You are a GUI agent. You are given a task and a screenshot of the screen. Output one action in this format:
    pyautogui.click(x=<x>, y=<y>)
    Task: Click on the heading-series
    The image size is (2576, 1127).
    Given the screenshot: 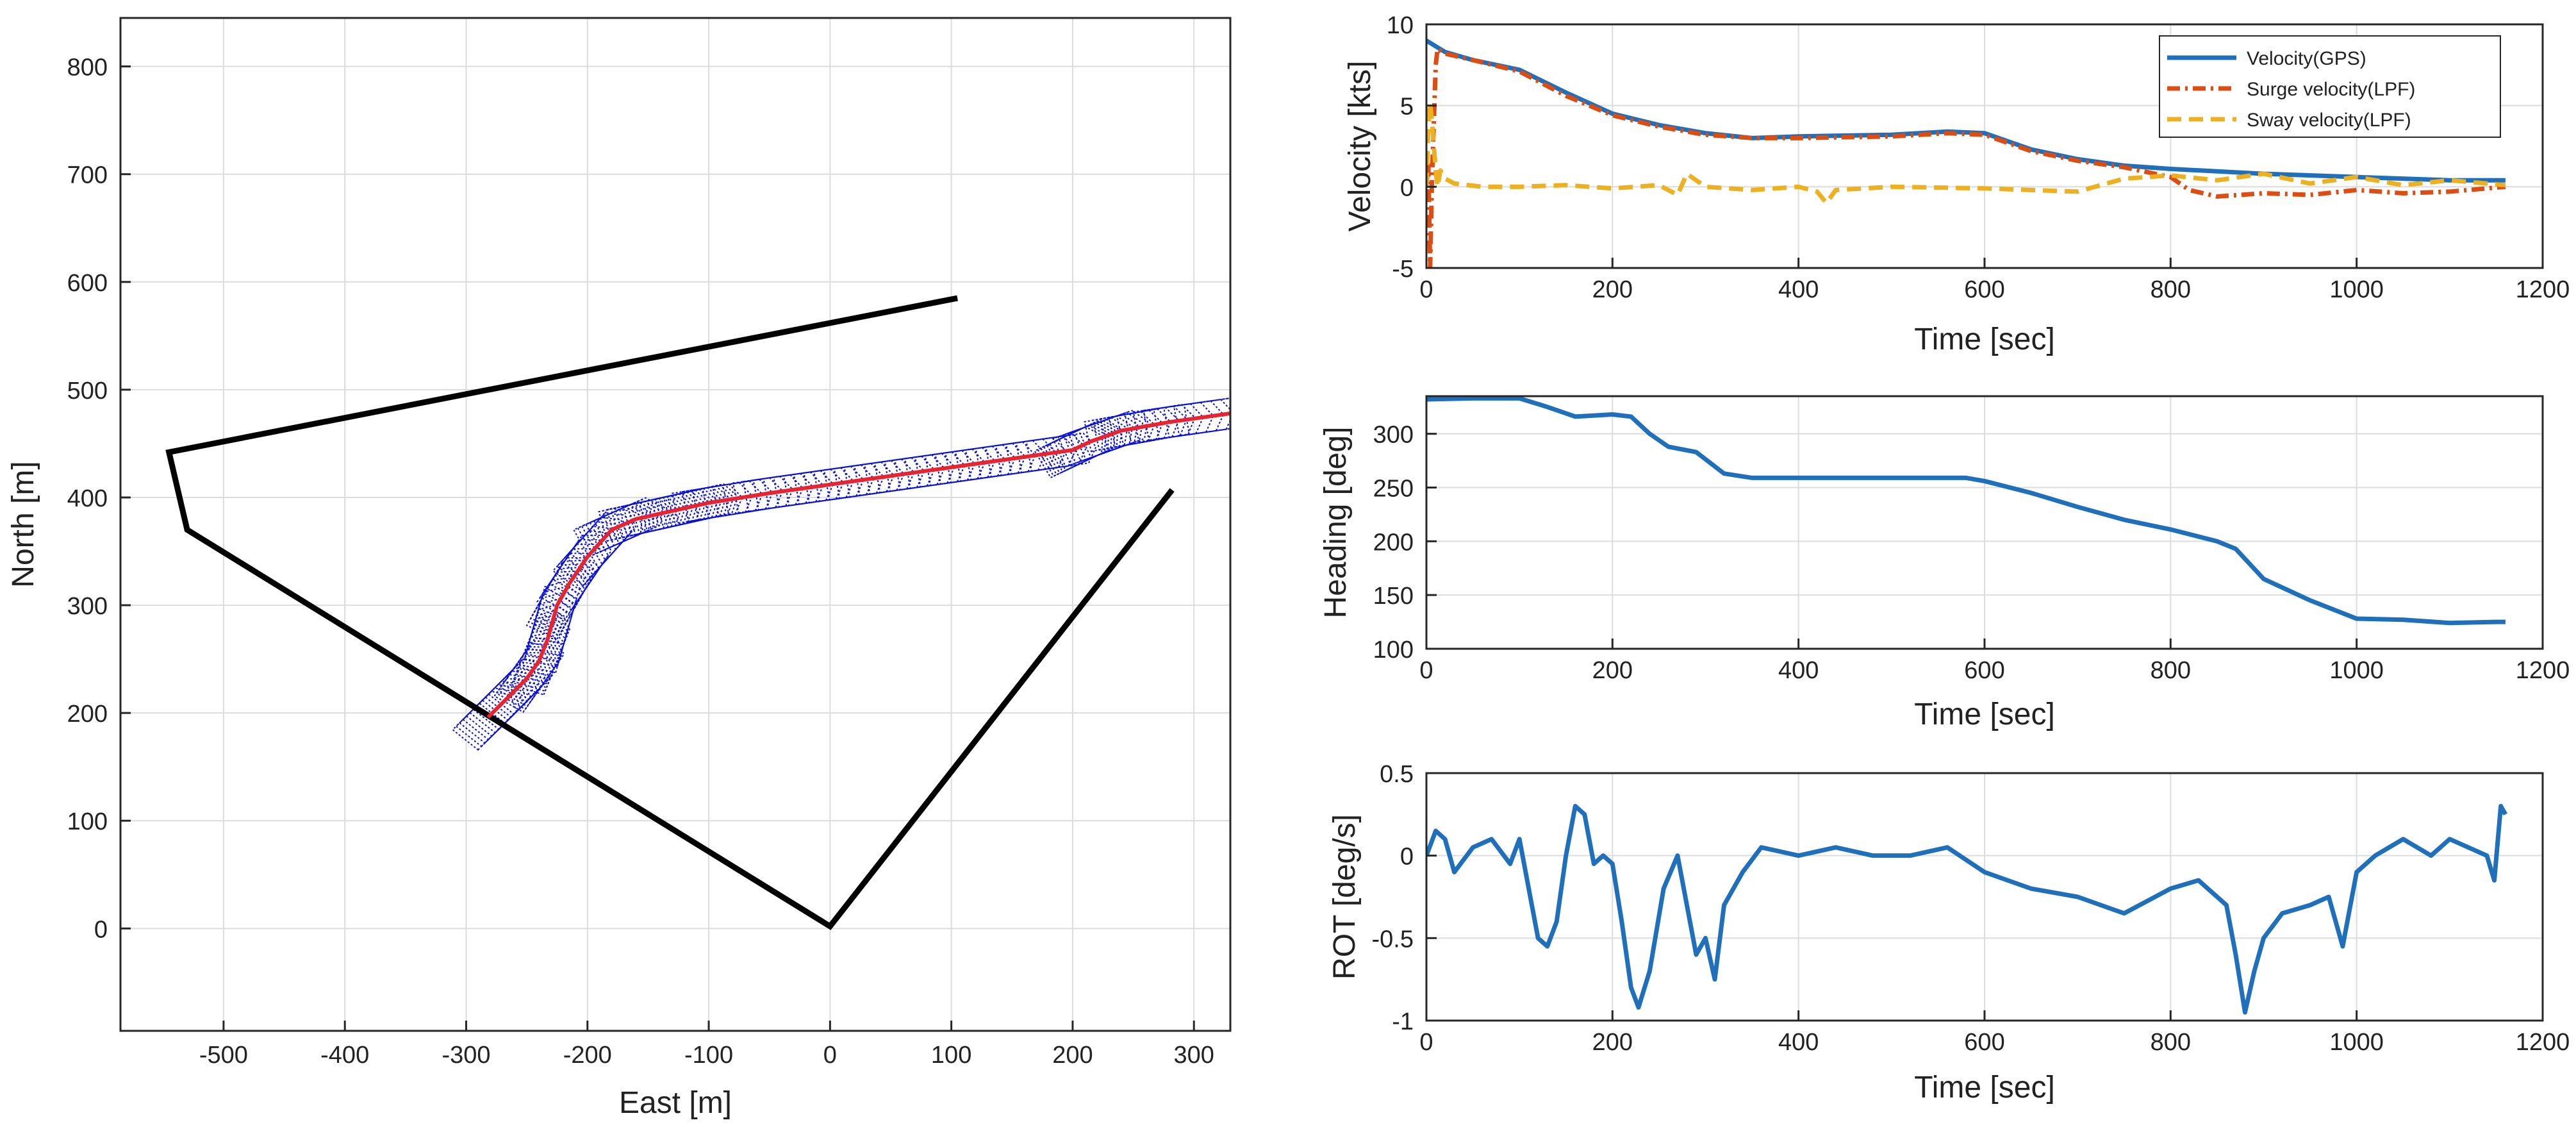 What is the action you would take?
    pyautogui.click(x=1966, y=511)
    